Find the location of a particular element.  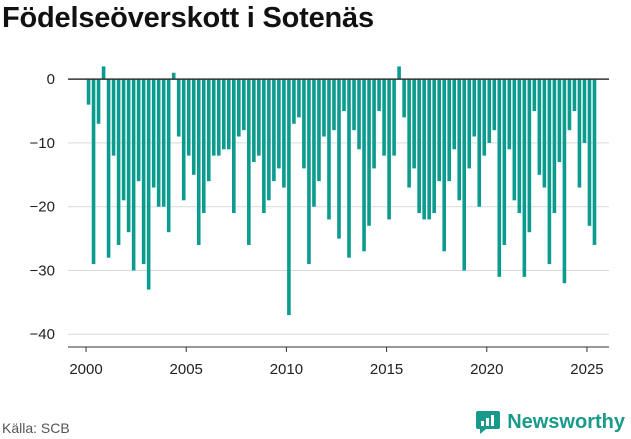

brand-logo: Newsworthy is located at coordinates (550, 422).